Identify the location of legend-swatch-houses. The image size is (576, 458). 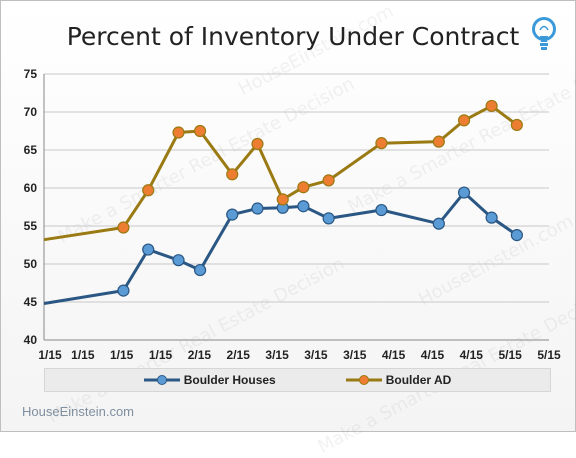
(161, 380).